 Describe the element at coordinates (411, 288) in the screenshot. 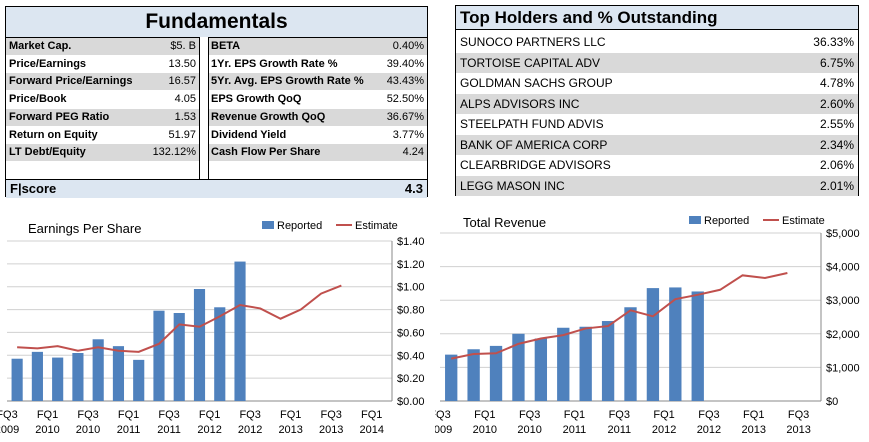

I see `y-tick-label: $1.00` at that location.